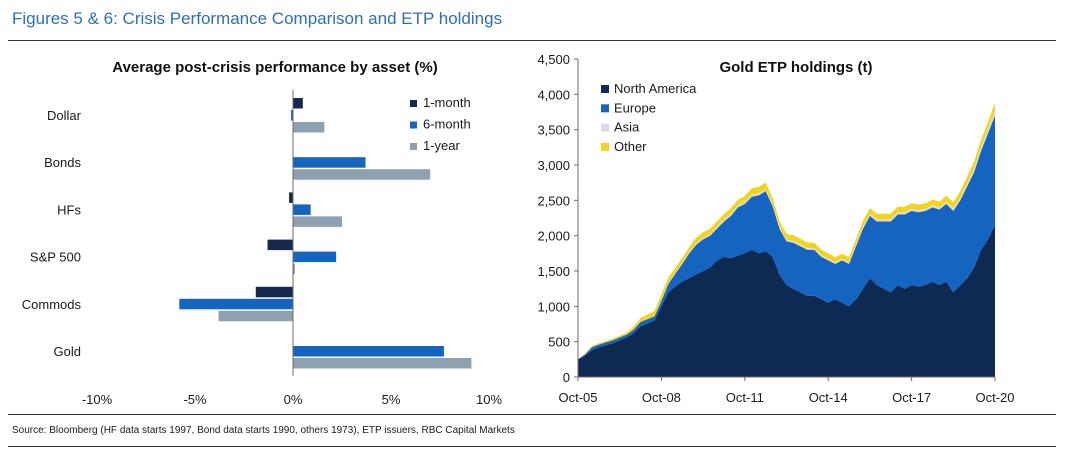  I want to click on area-y-tick-2: 1,000, so click(553, 306).